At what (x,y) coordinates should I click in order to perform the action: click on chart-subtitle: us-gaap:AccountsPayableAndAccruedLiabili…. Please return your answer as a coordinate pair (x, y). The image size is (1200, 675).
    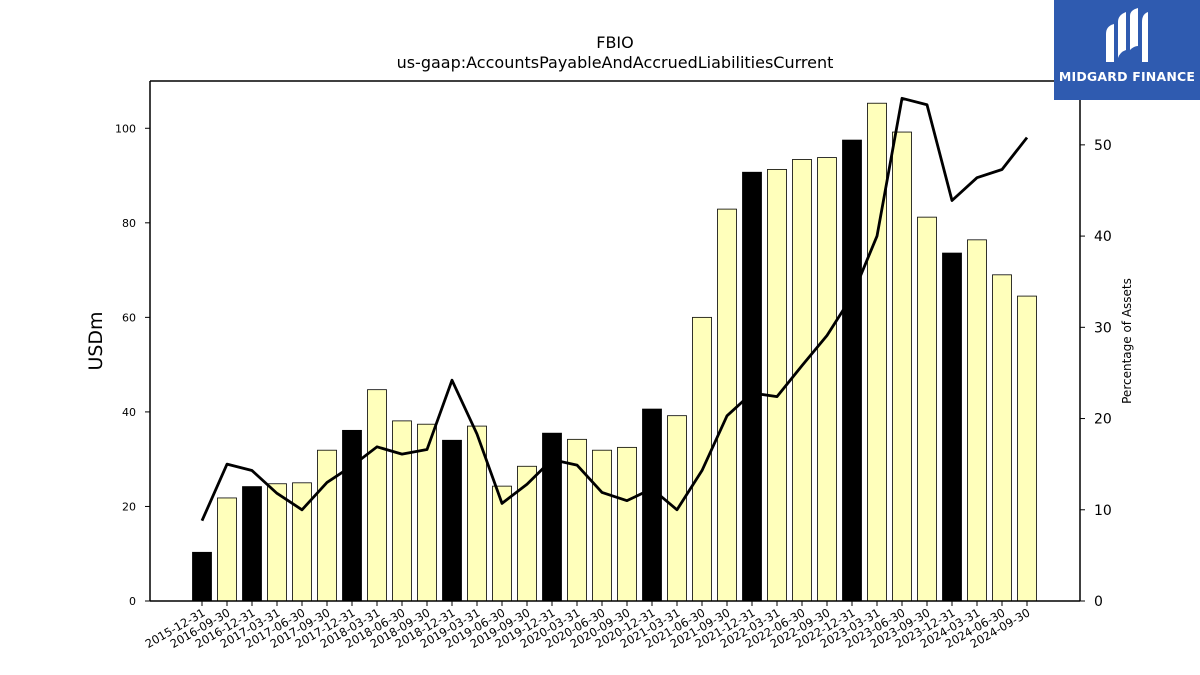
    Looking at the image, I should click on (615, 62).